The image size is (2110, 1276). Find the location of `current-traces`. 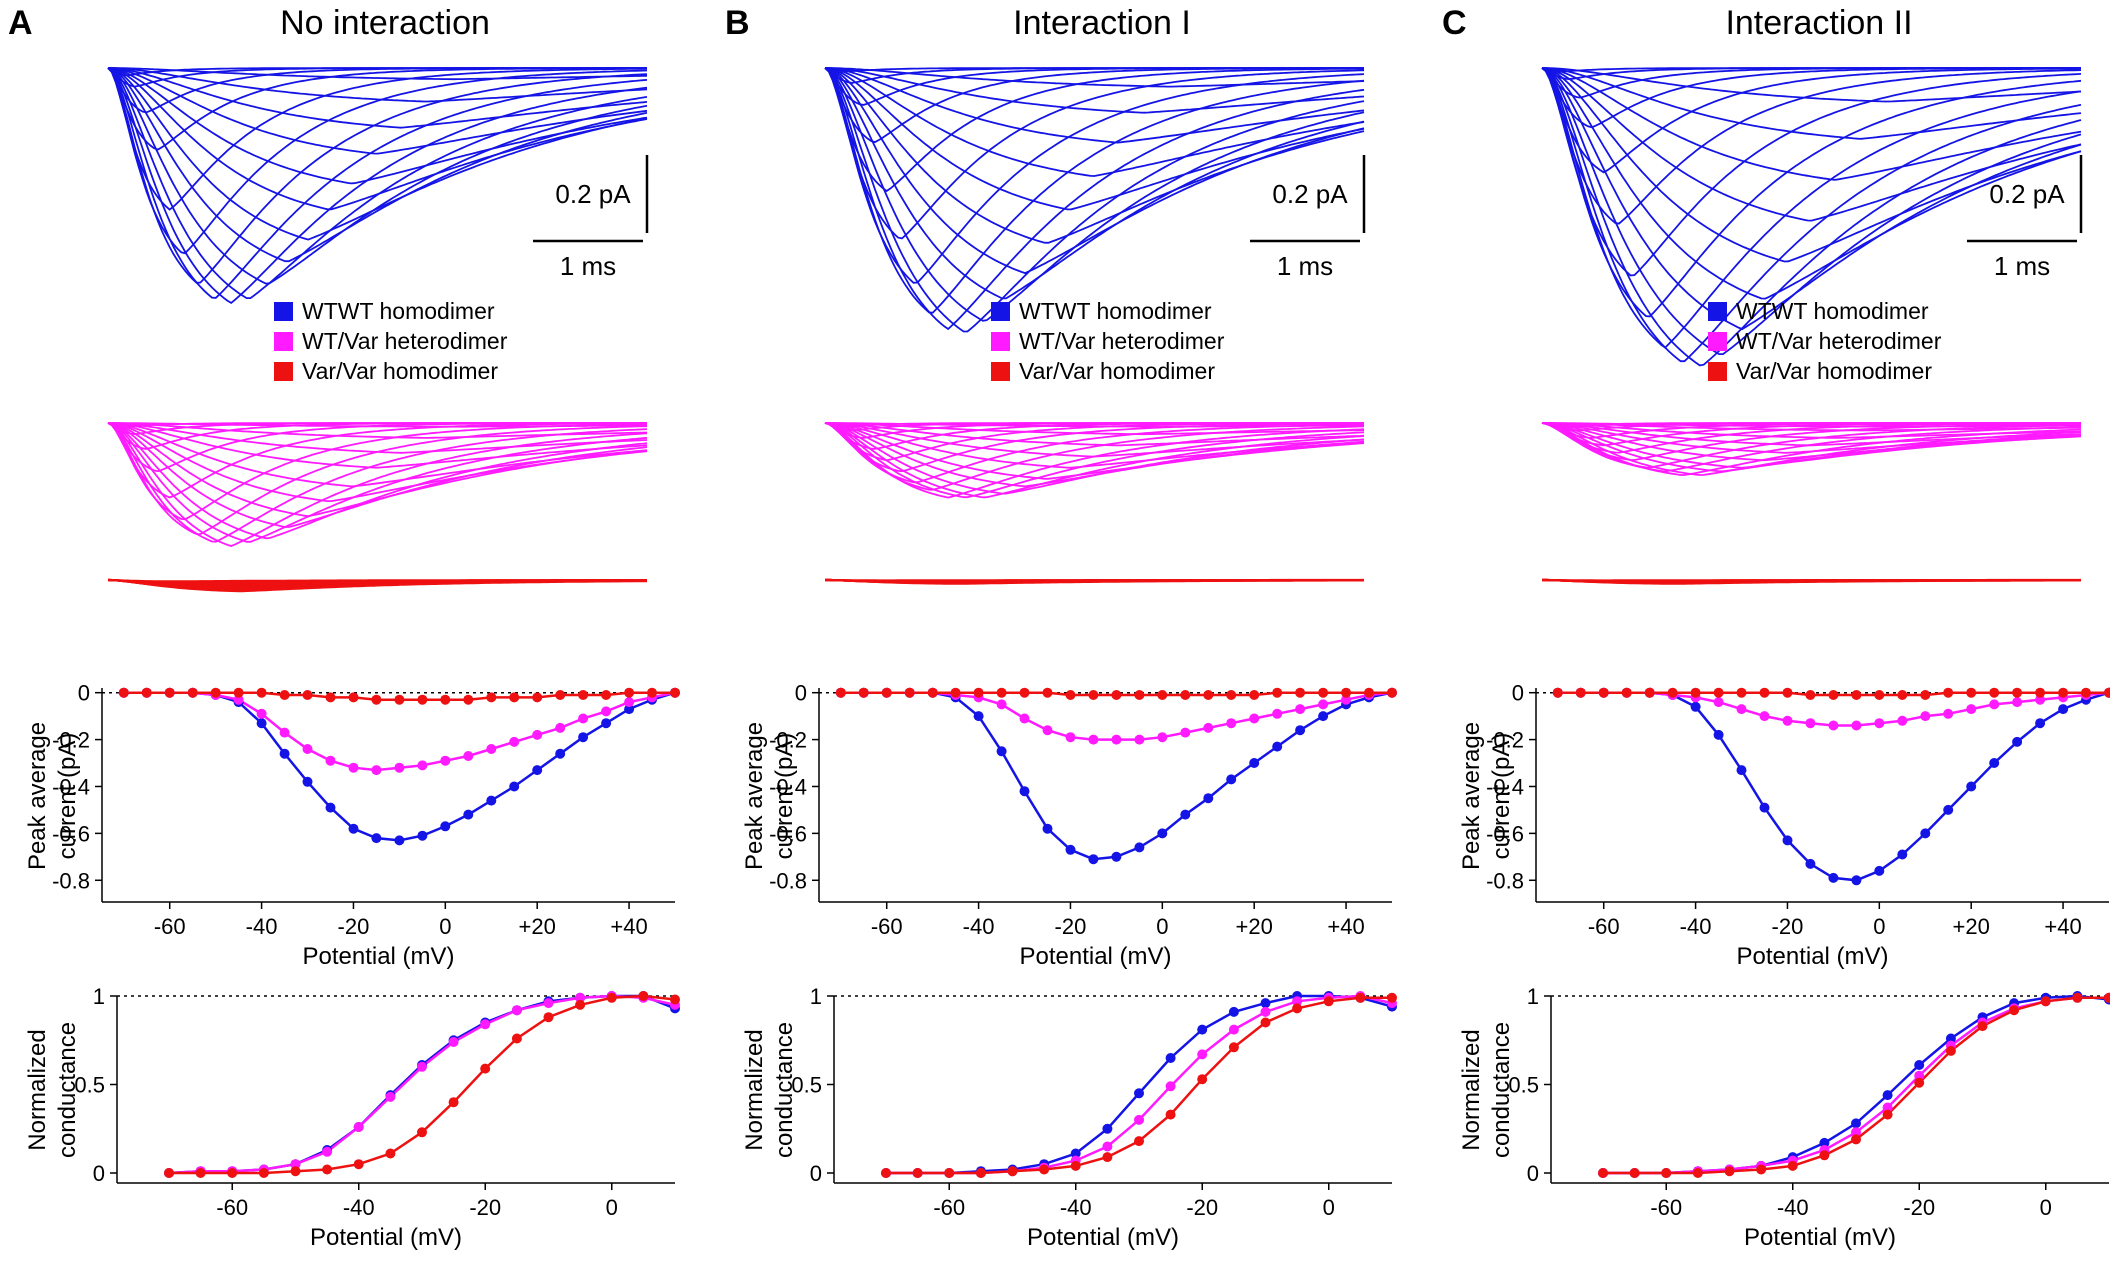

current-traces is located at coordinates (1811, 326).